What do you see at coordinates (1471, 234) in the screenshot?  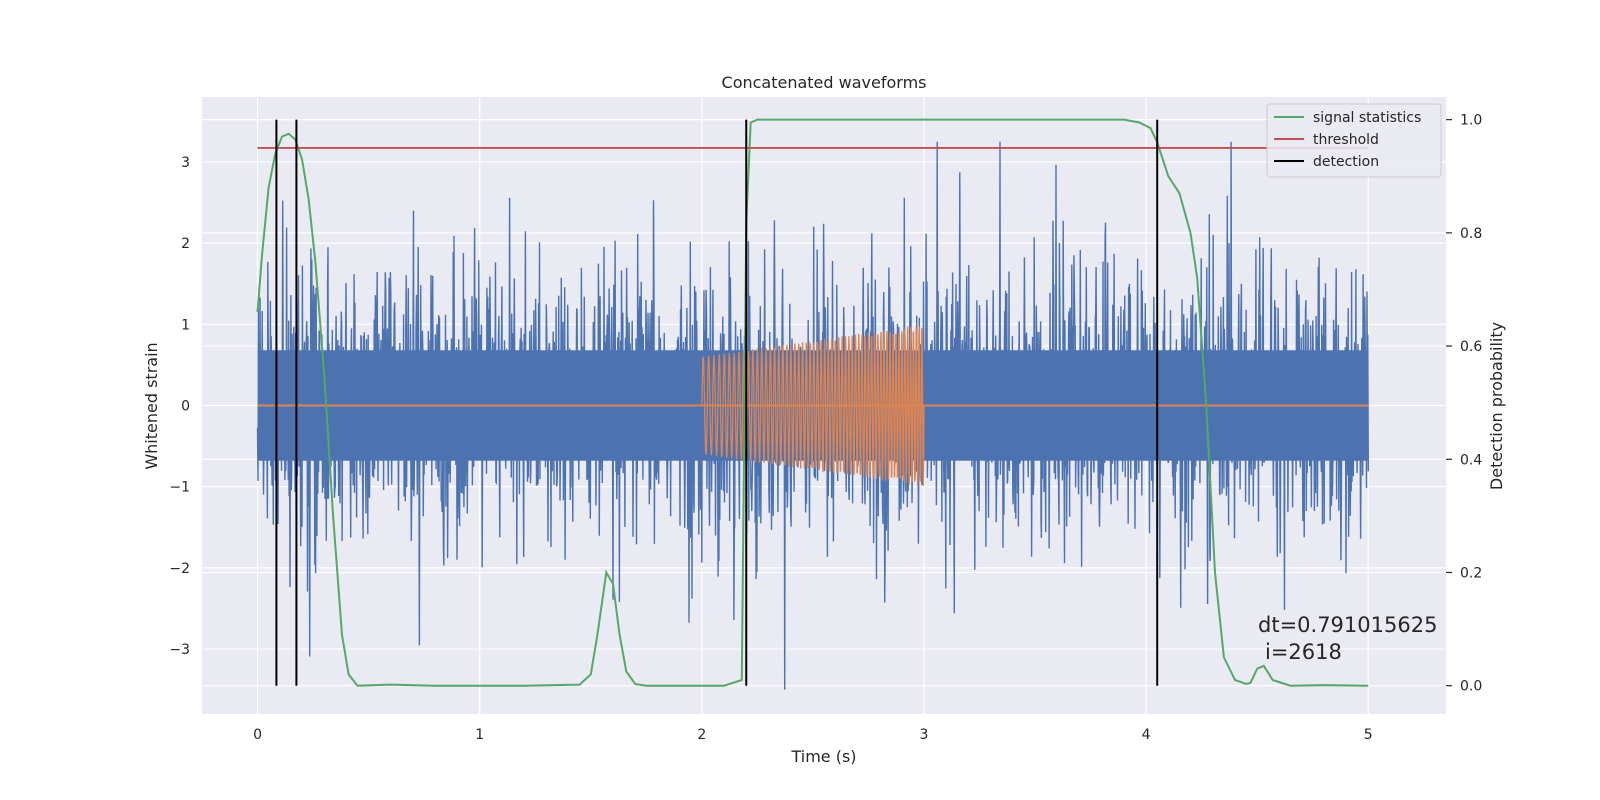 I see `y-right-tick-label: 0.8` at bounding box center [1471, 234].